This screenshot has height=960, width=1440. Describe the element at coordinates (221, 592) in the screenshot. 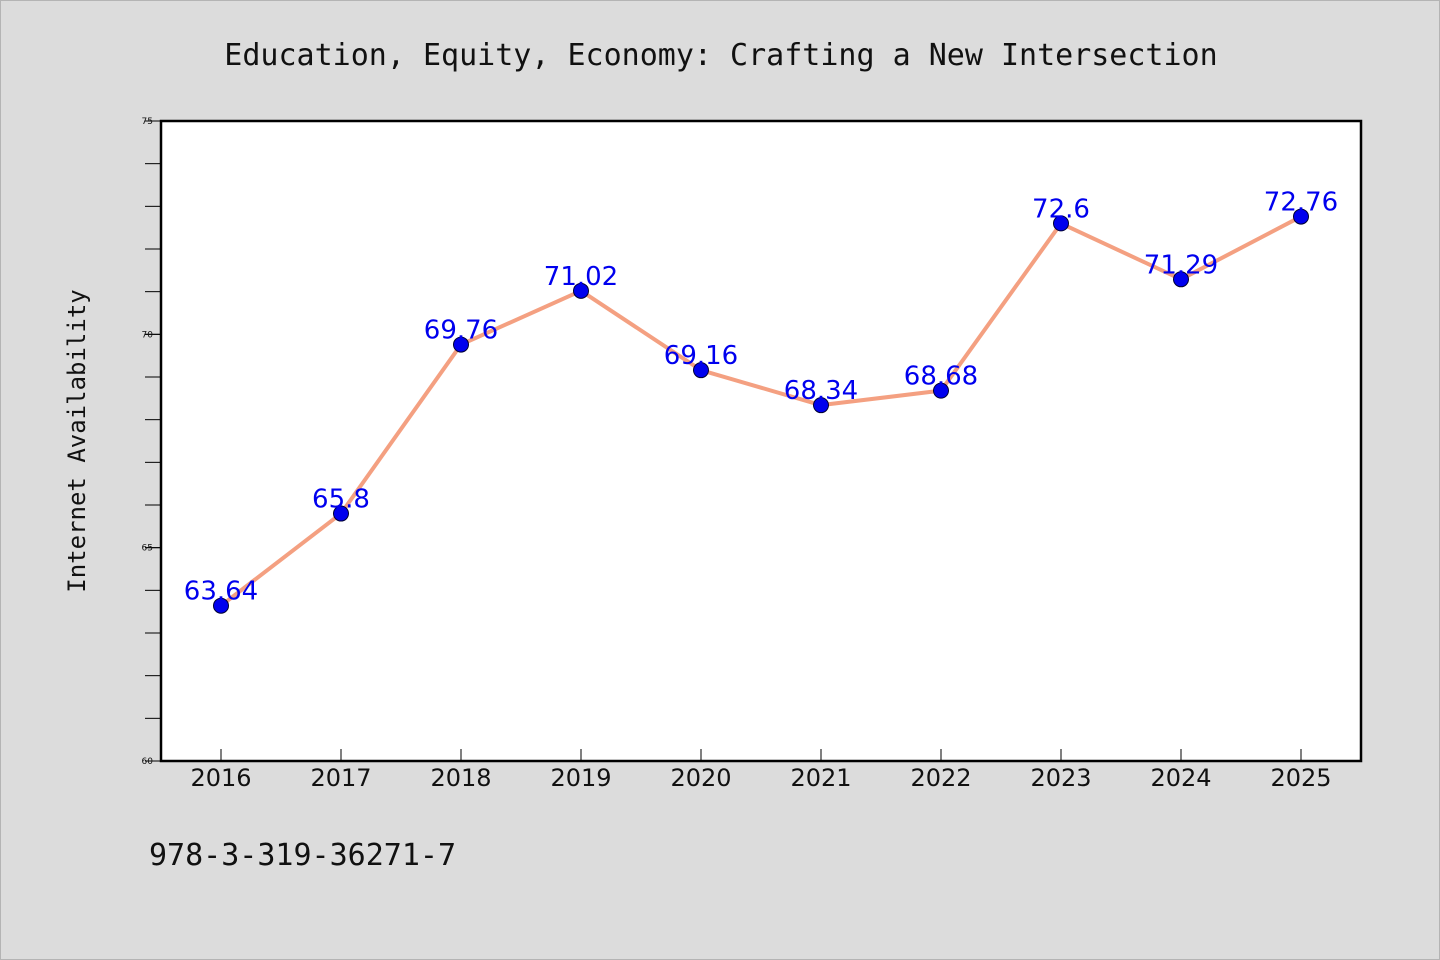

I see `data-label: 63.64` at that location.